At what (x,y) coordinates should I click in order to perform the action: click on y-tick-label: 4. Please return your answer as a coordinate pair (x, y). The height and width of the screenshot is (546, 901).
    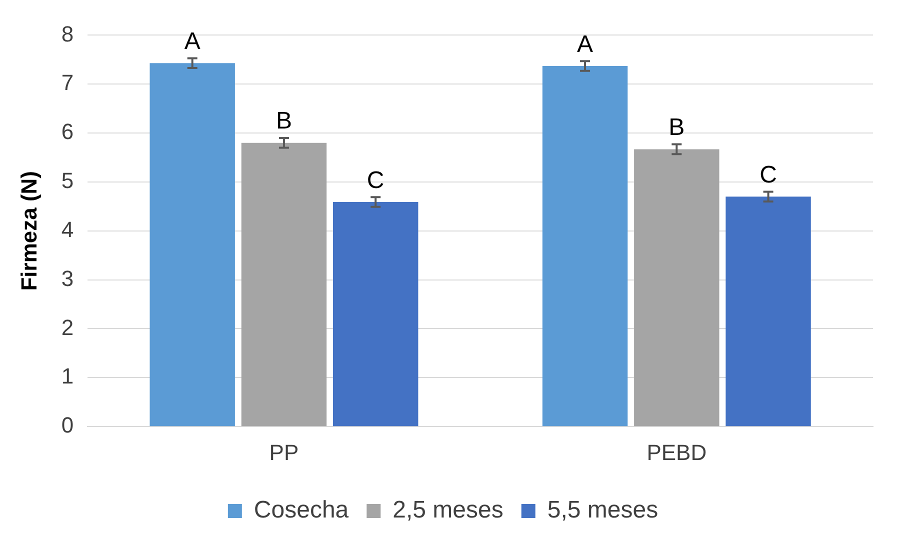
    Looking at the image, I should click on (67, 229).